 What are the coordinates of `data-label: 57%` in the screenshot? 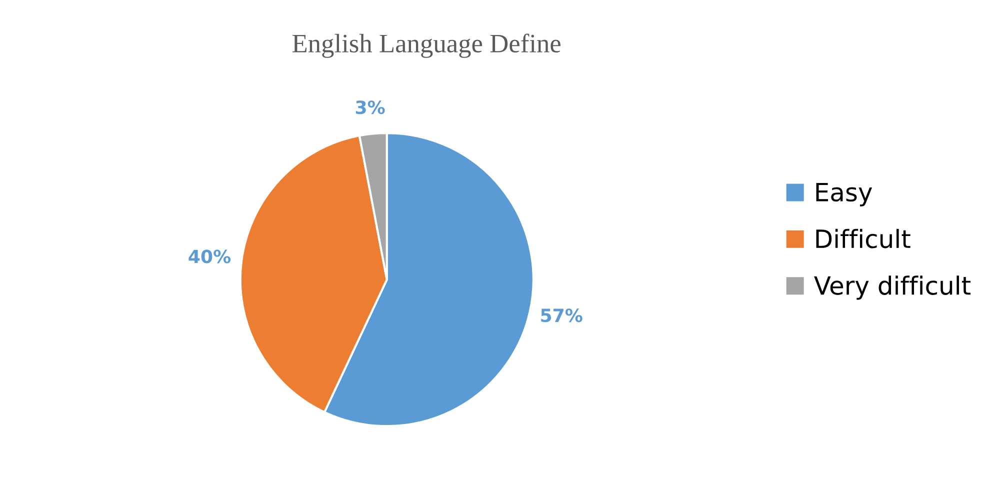 It's located at (561, 315).